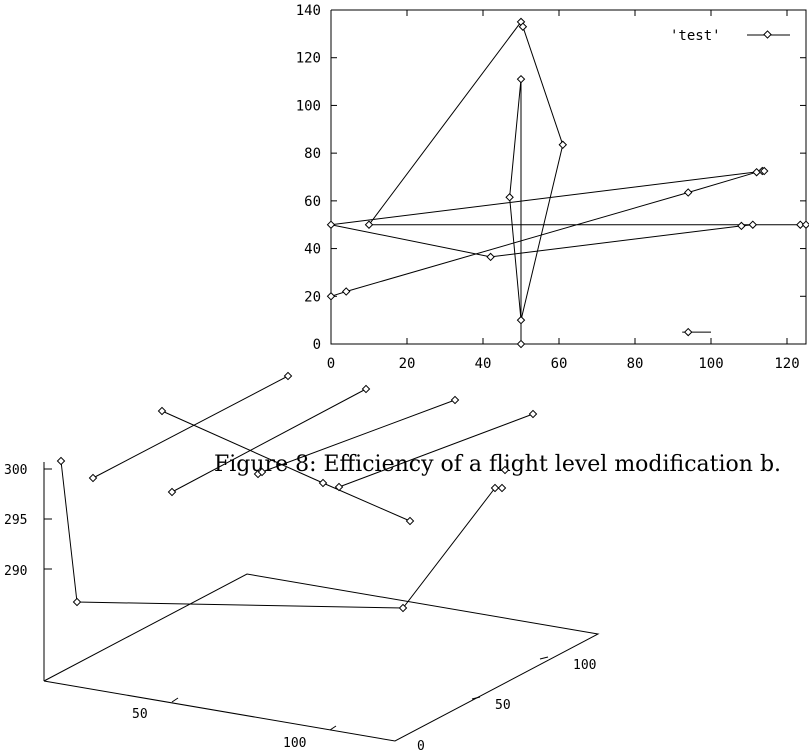 This screenshot has height=753, width=809. What do you see at coordinates (312, 250) in the screenshot?
I see `y-tick-label: 40` at bounding box center [312, 250].